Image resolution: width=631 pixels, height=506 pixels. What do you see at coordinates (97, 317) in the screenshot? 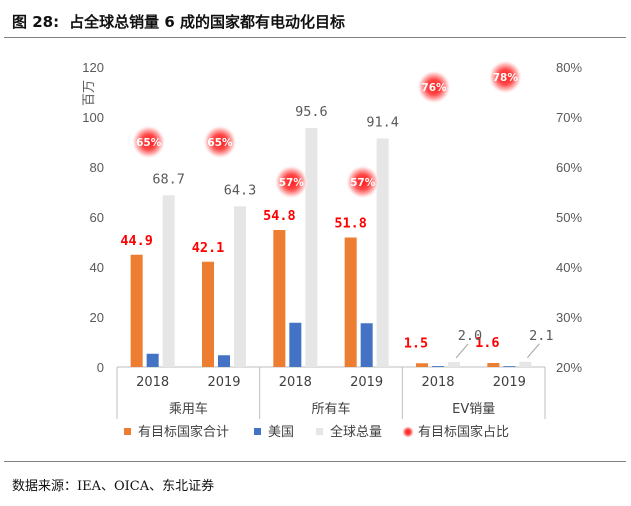
I see `y-left-tick-1: 20` at bounding box center [97, 317].